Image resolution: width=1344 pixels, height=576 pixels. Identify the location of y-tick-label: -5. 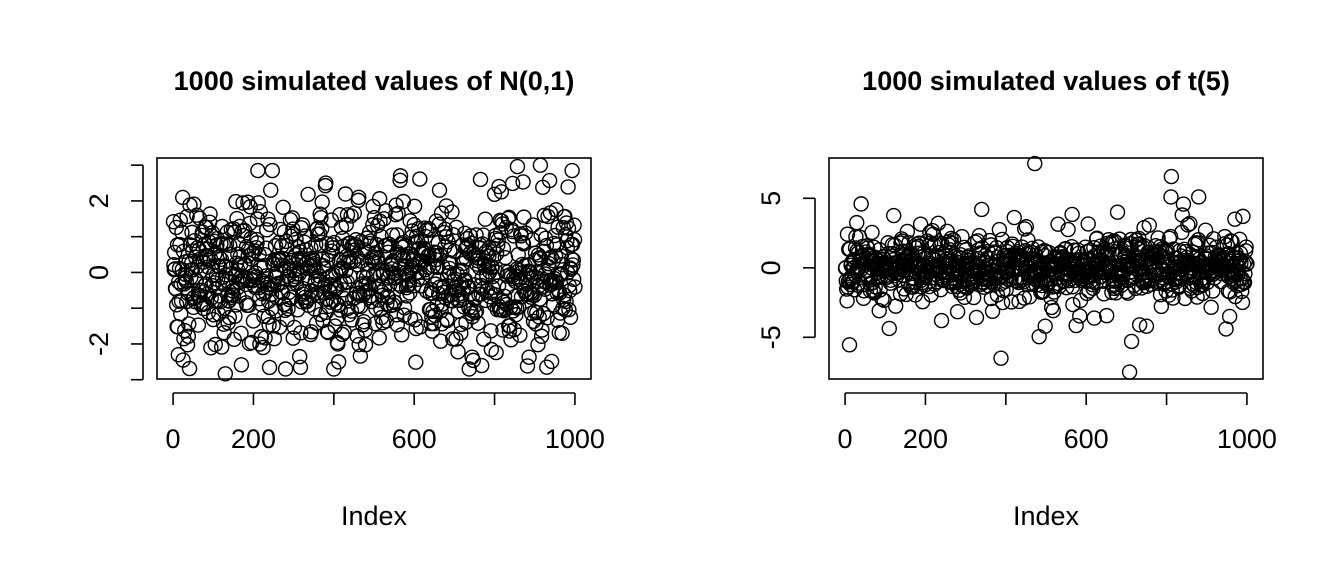
(771, 337).